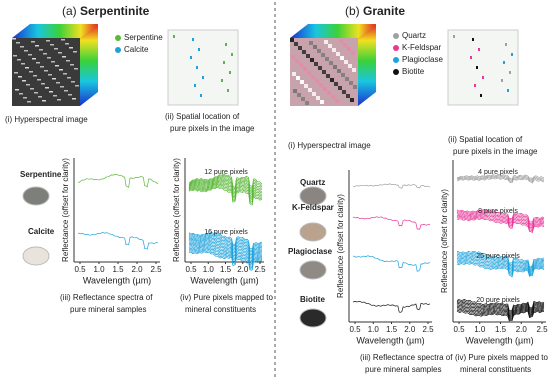  What do you see at coordinates (483, 67) in the screenshot?
I see `spatial-map` at bounding box center [483, 67].